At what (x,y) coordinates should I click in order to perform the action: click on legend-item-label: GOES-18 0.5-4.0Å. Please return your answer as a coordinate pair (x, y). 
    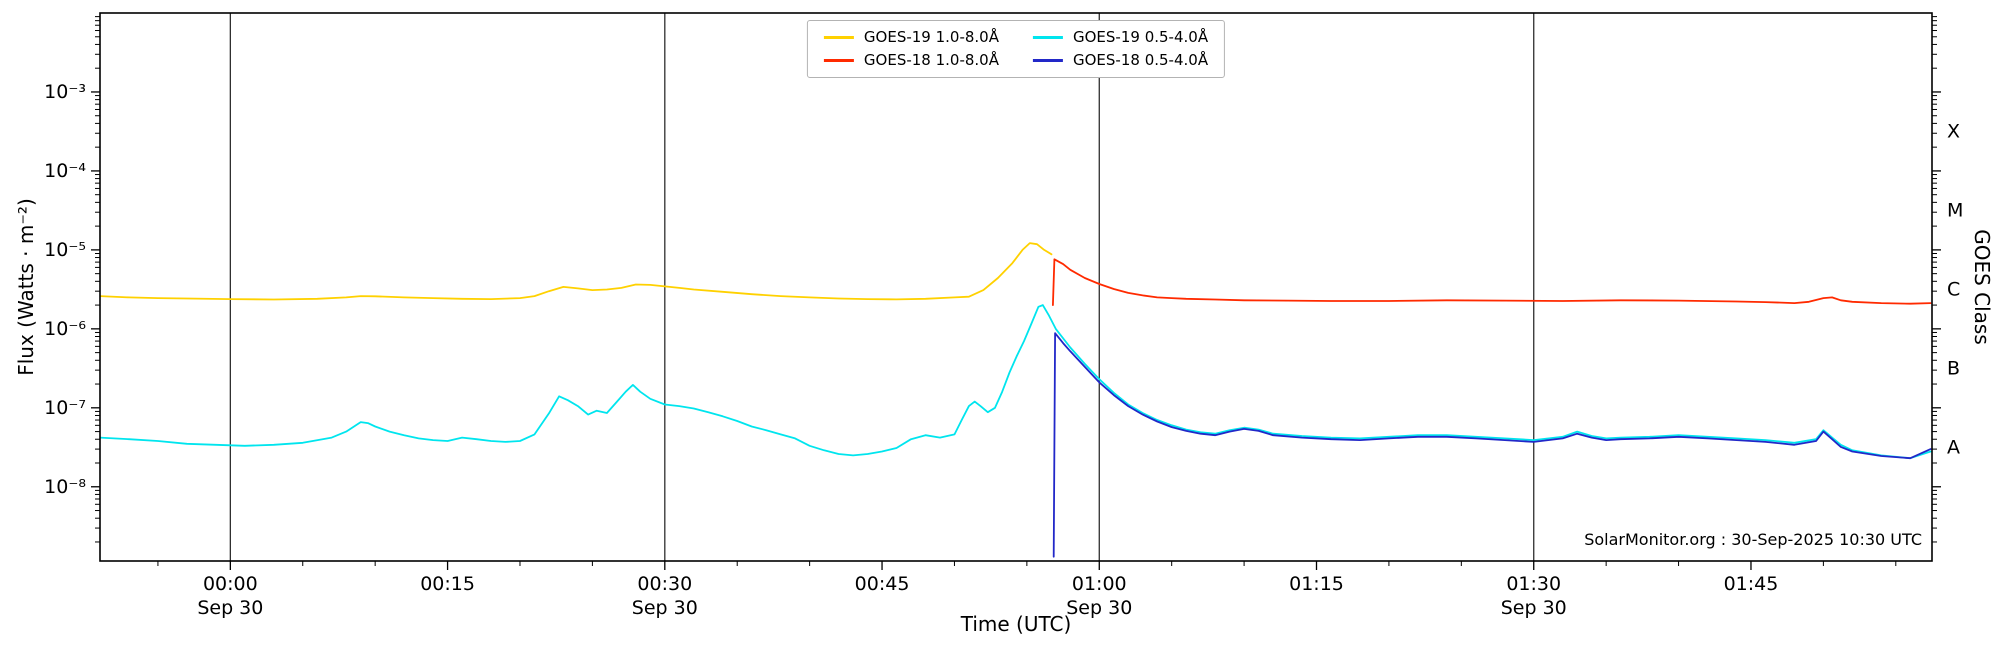
    Looking at the image, I should click on (1141, 60).